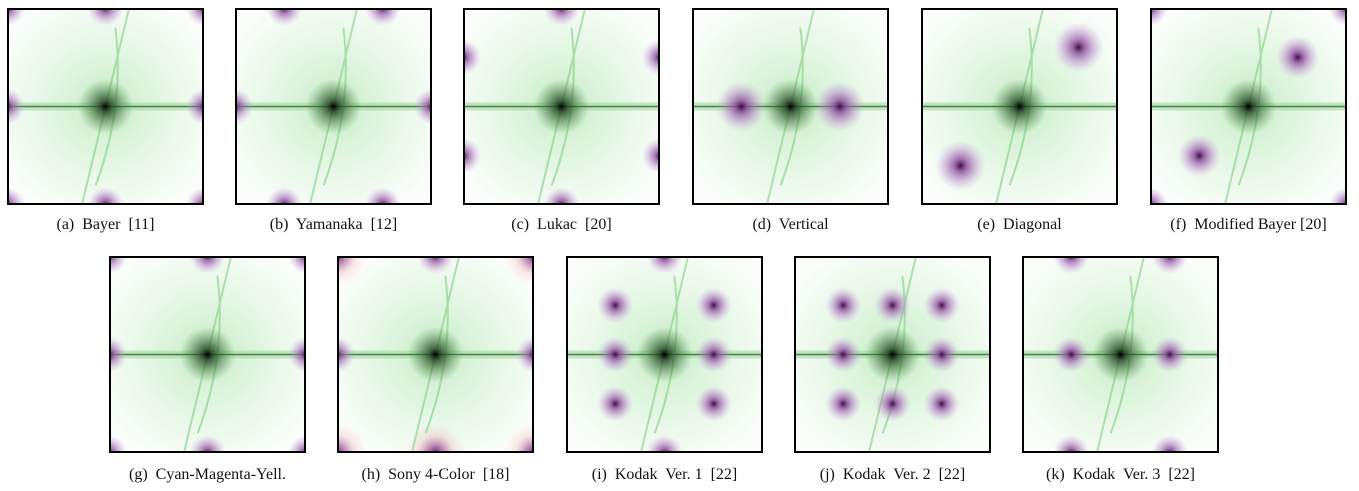  I want to click on caption: (b) Yamanaka [12], so click(333, 224).